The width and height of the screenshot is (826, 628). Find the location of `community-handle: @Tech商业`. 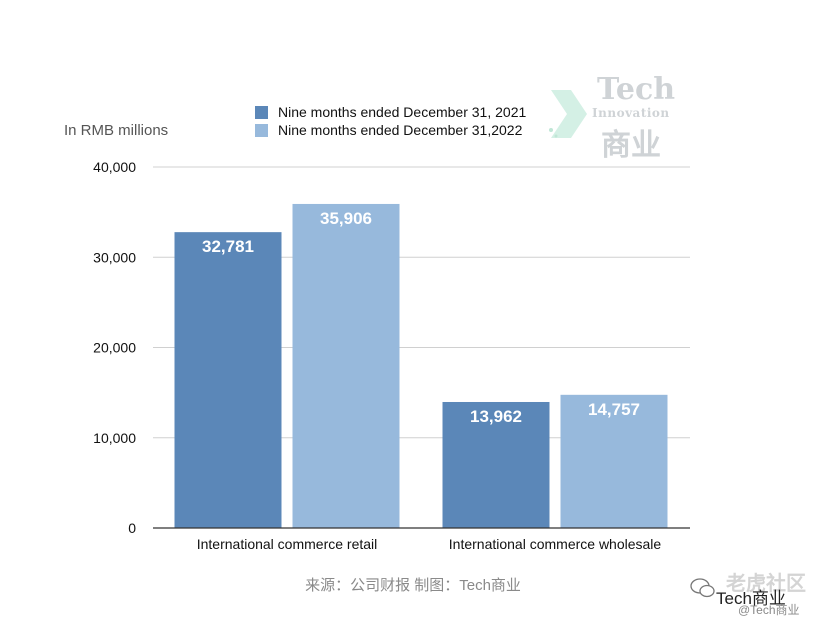

community-handle: @Tech商业 is located at coordinates (769, 610).